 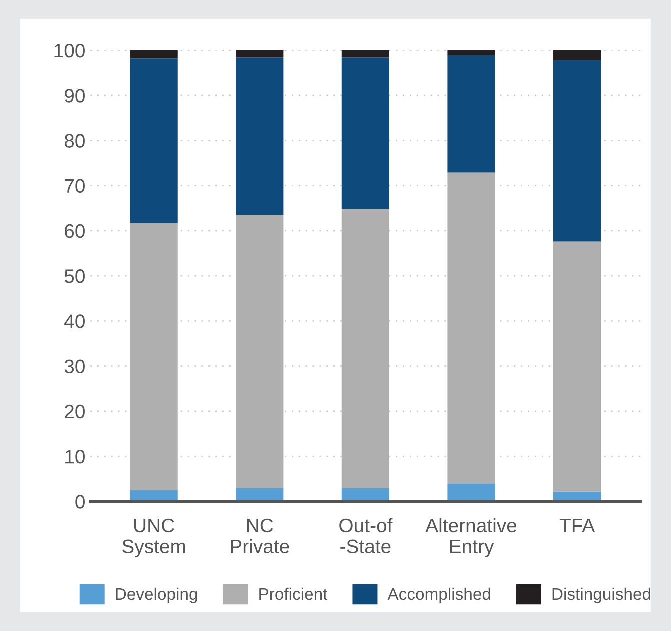 I want to click on x-tick-label: TFA, so click(x=578, y=525).